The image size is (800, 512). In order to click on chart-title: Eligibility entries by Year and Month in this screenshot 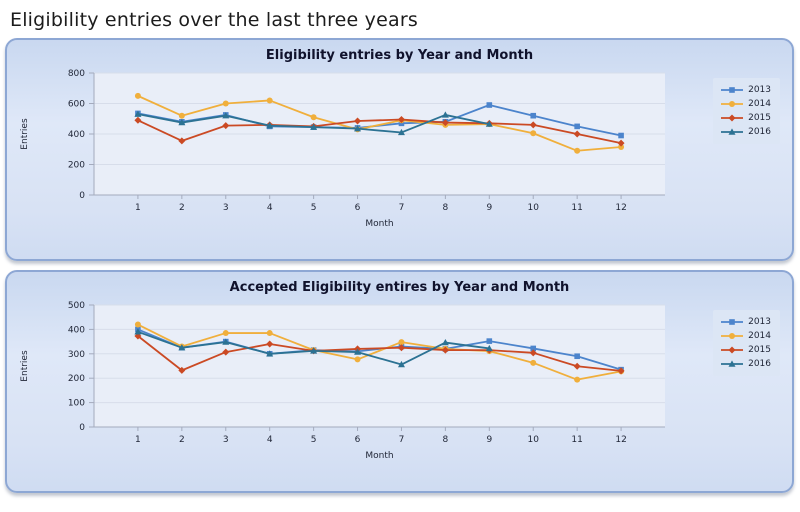, I will do `click(399, 55)`.